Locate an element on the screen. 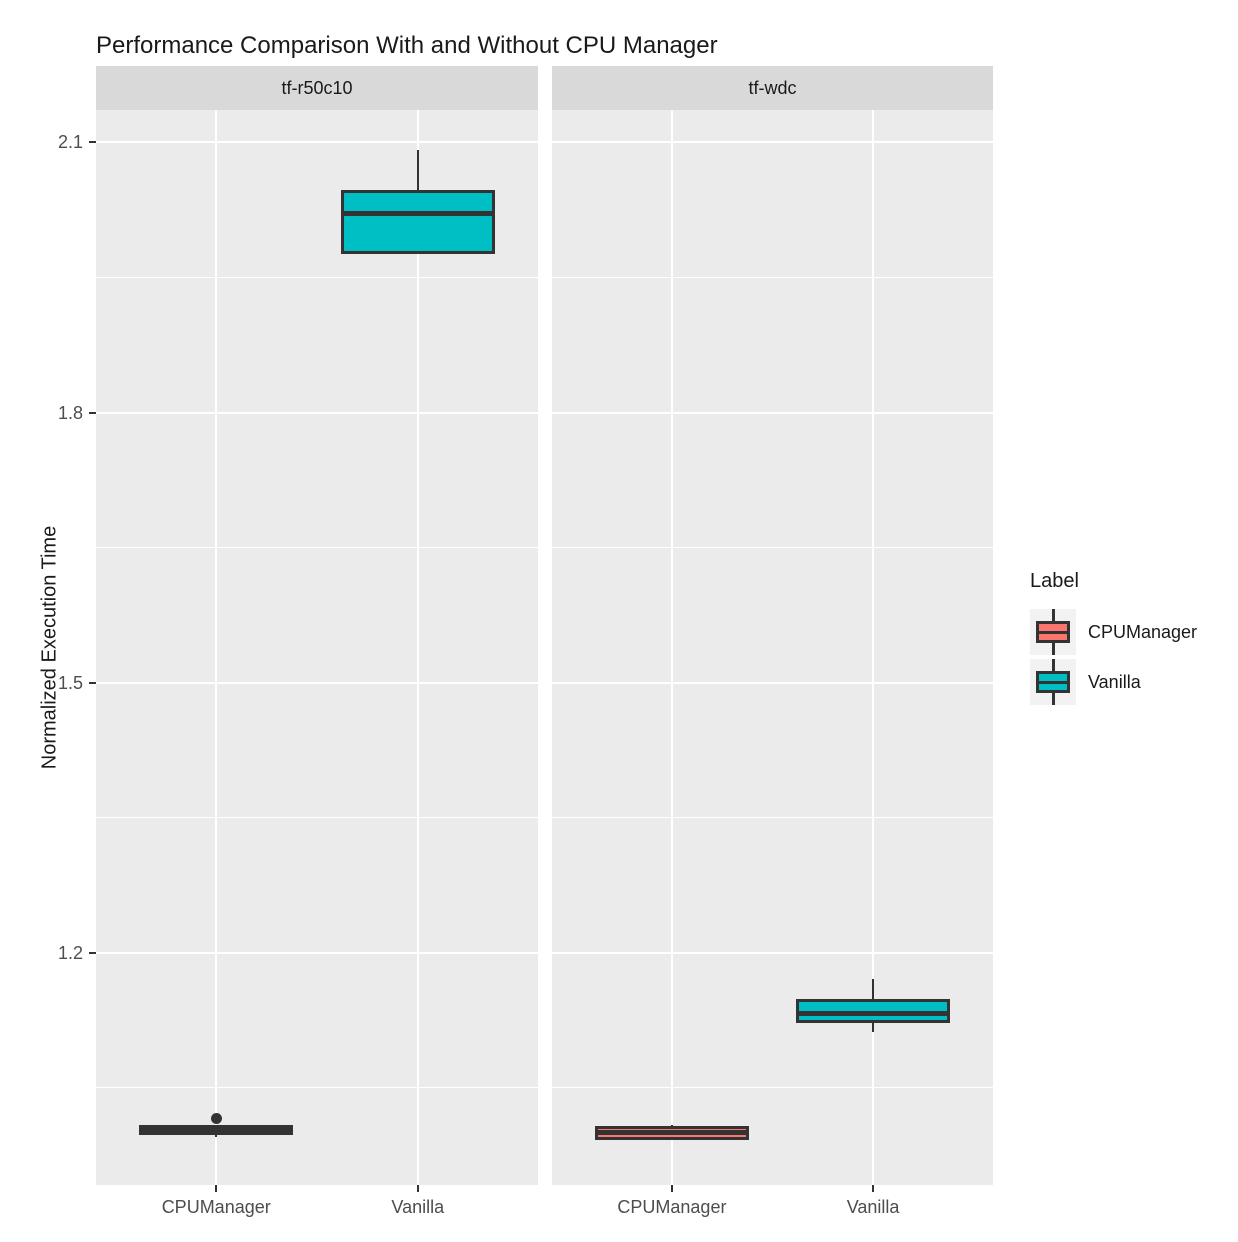  boxplot-tf-wdc-CPUManager-upper-whisker is located at coordinates (672, 1125).